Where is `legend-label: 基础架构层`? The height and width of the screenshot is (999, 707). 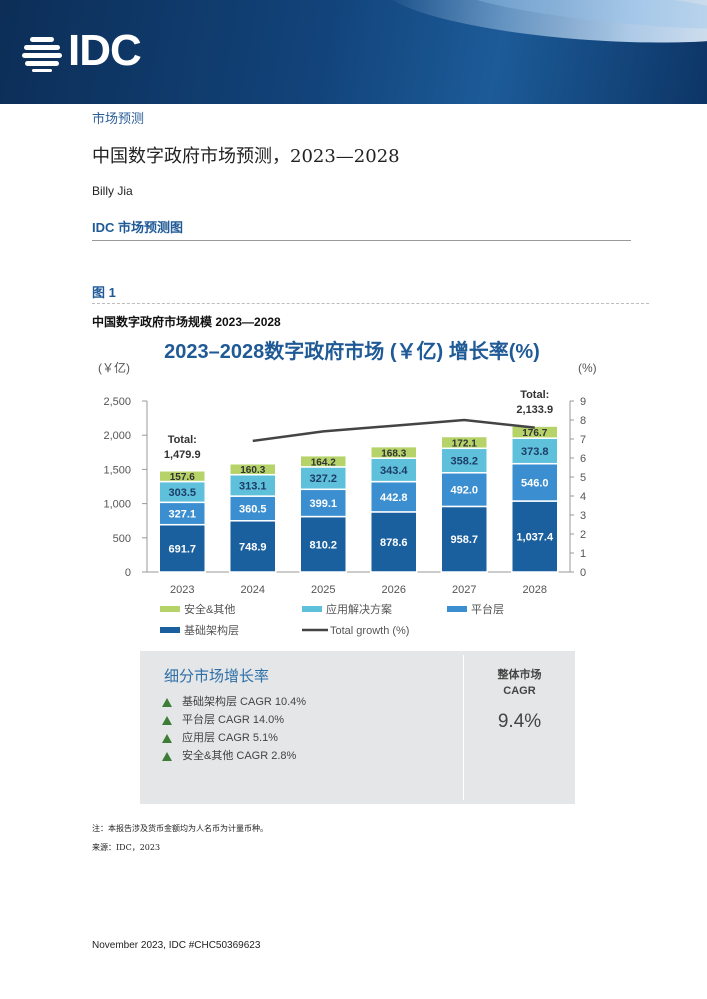 legend-label: 基础架构层 is located at coordinates (211, 630).